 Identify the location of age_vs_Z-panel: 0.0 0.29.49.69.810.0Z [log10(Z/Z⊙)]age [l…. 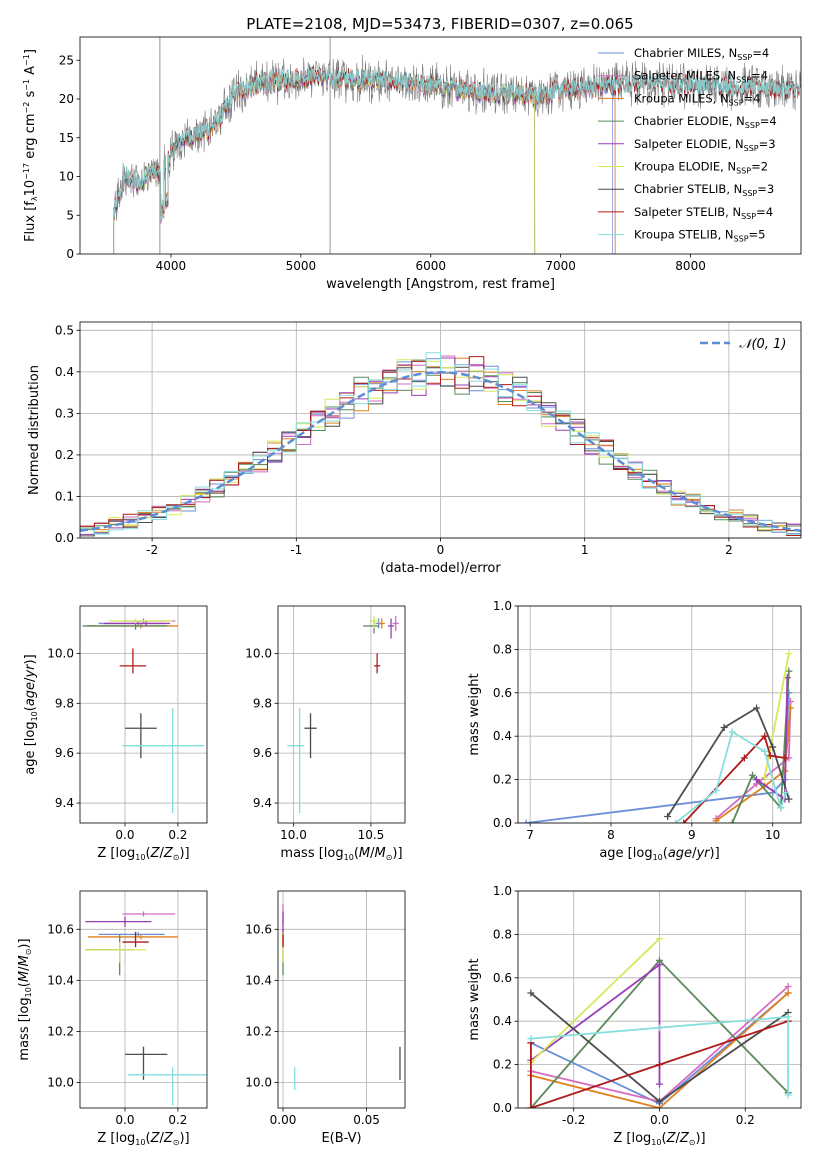
(115, 733).